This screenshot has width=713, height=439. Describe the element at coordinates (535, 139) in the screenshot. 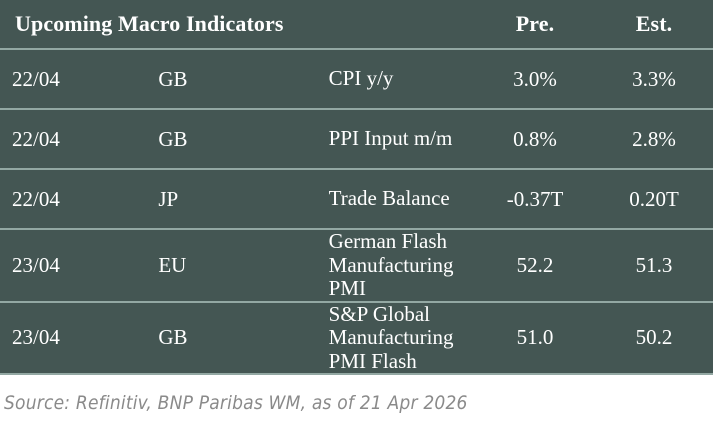

I see `cell-previous: 0.8%` at that location.